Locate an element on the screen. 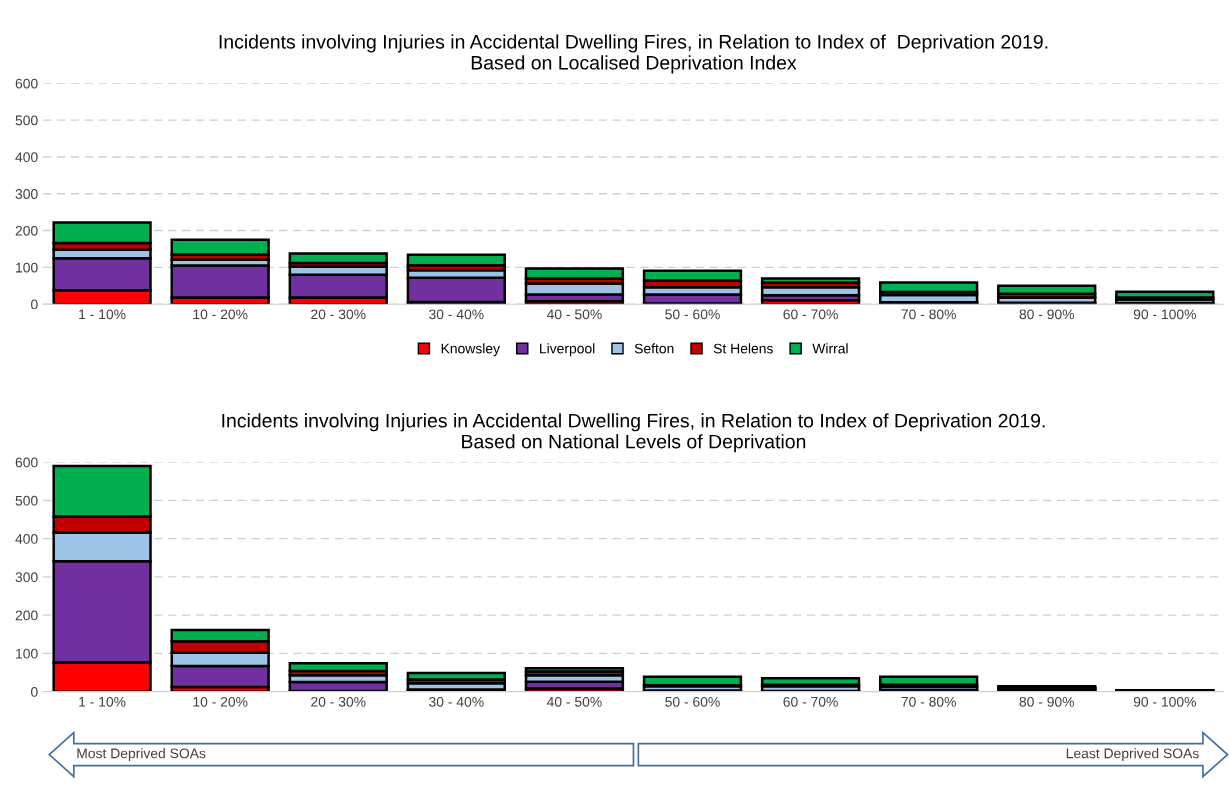  legend-label: Liverpool is located at coordinates (567, 350).